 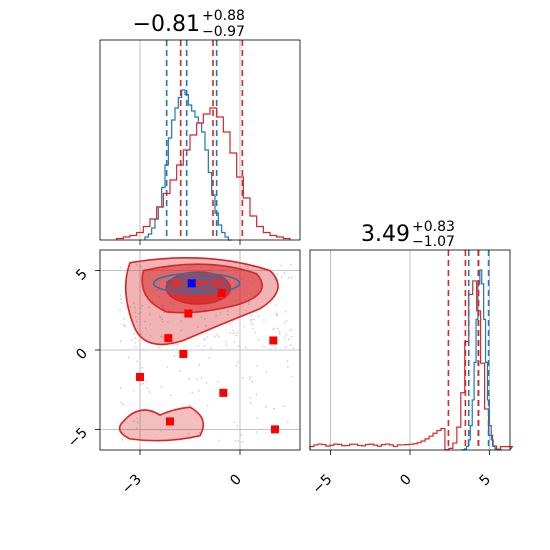 I want to click on marginal-y-tick-label: 5, so click(x=486, y=481).